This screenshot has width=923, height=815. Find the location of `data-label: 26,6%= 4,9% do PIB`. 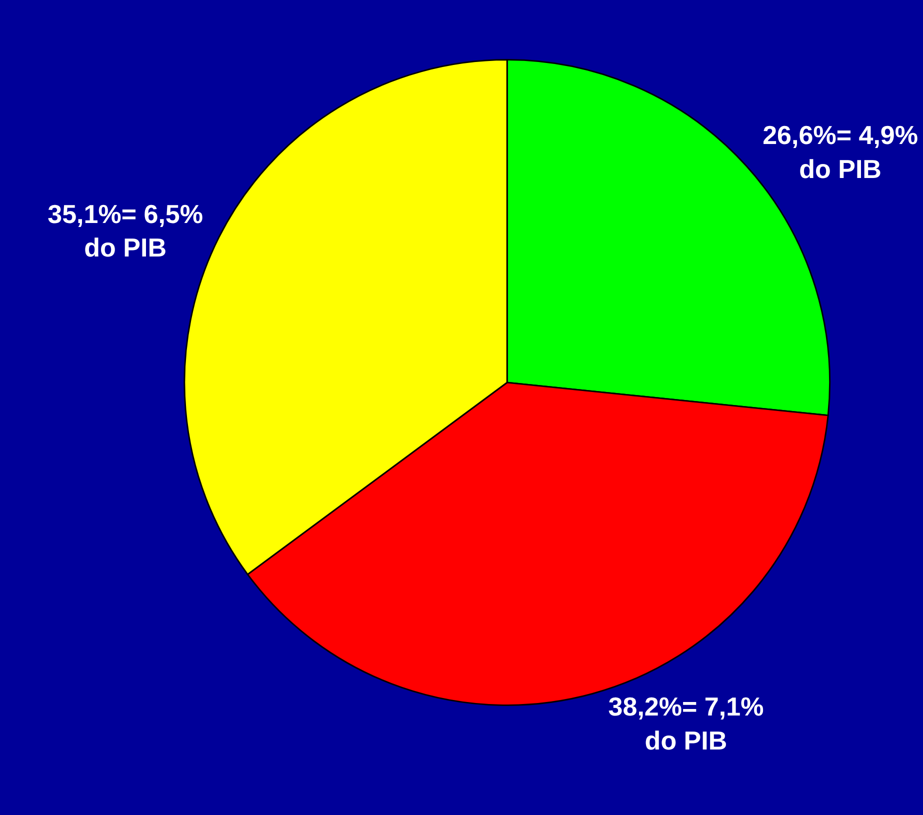

data-label: 26,6%= 4,9% do PIB is located at coordinates (840, 152).